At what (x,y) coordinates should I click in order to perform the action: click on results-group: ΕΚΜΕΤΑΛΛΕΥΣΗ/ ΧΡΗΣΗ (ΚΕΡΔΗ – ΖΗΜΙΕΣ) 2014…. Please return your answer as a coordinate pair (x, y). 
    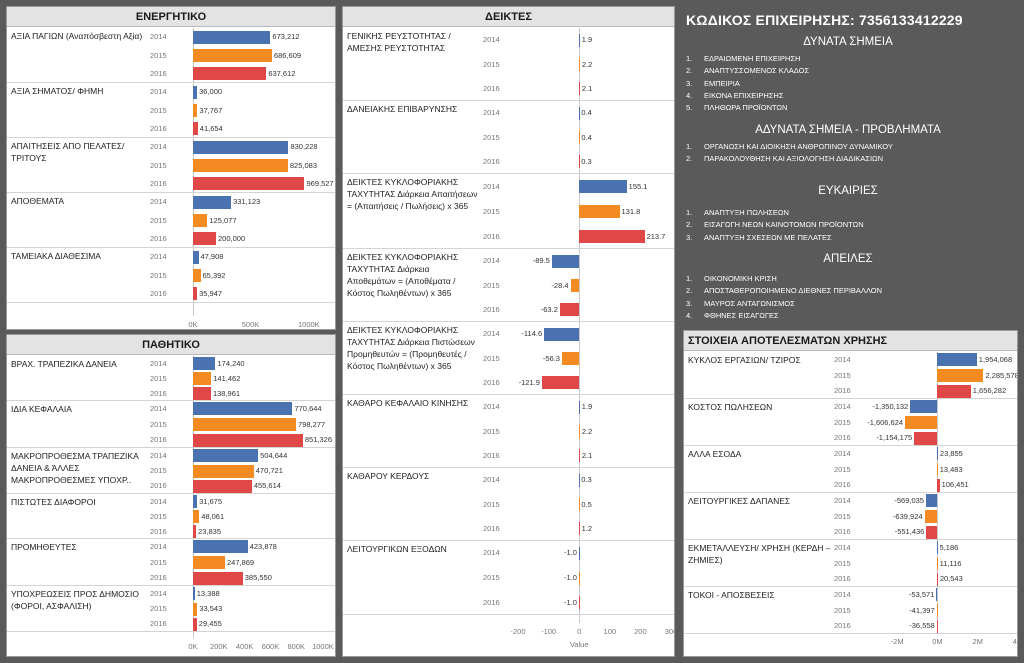
    Looking at the image, I should click on (850, 563).